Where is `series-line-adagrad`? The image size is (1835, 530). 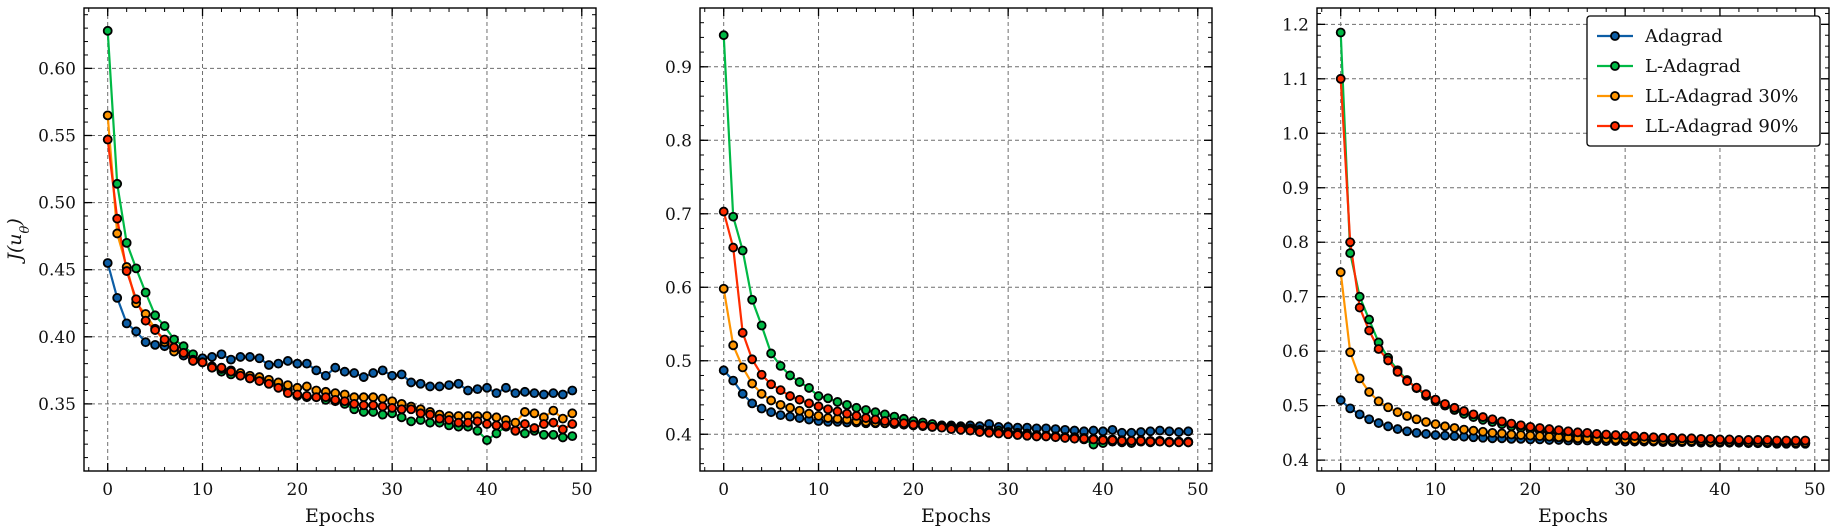 series-line-adagrad is located at coordinates (955, 401).